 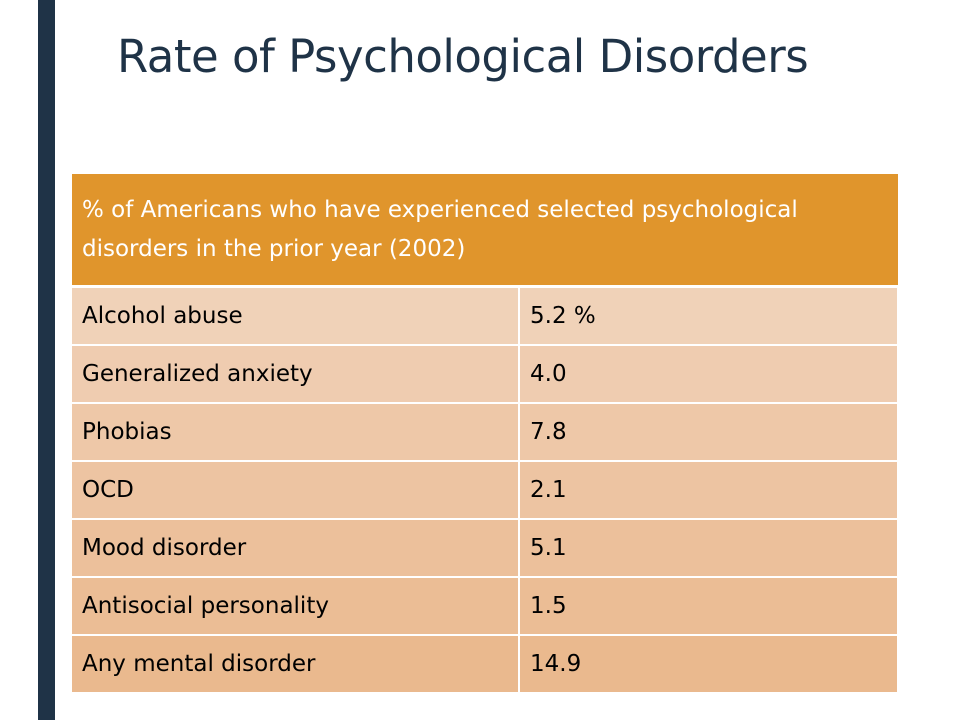 I want to click on table-row: Generalized anxiety 4.0, so click(x=485, y=374).